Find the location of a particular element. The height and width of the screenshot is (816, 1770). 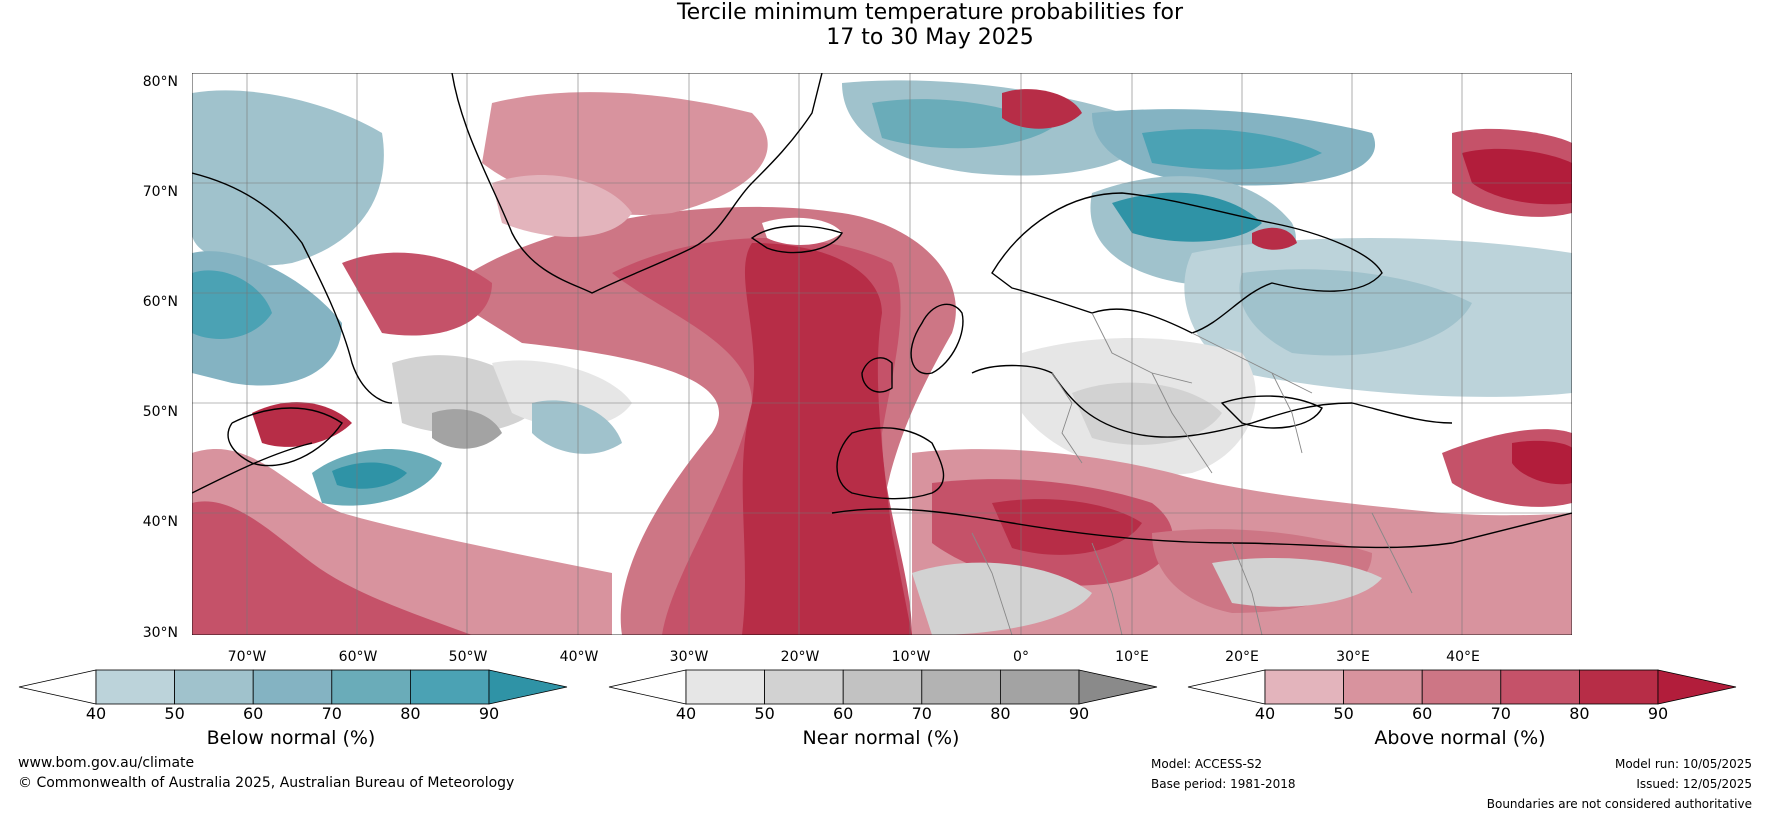

lat-label-80n: 80°N is located at coordinates (160, 82).